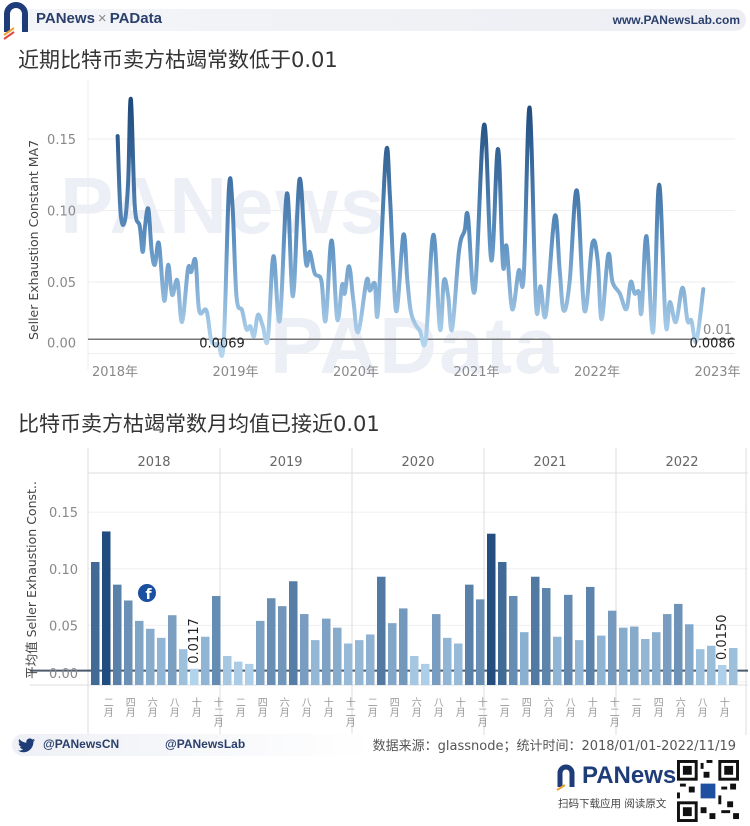  What do you see at coordinates (147, 593) in the screenshot?
I see `facebook-icon: f` at bounding box center [147, 593].